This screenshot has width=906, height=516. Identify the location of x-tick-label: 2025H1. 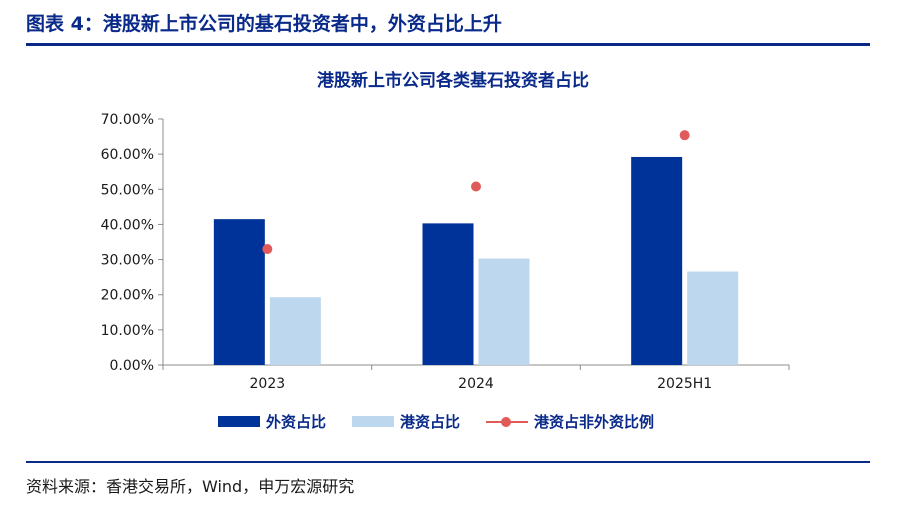
(684, 384).